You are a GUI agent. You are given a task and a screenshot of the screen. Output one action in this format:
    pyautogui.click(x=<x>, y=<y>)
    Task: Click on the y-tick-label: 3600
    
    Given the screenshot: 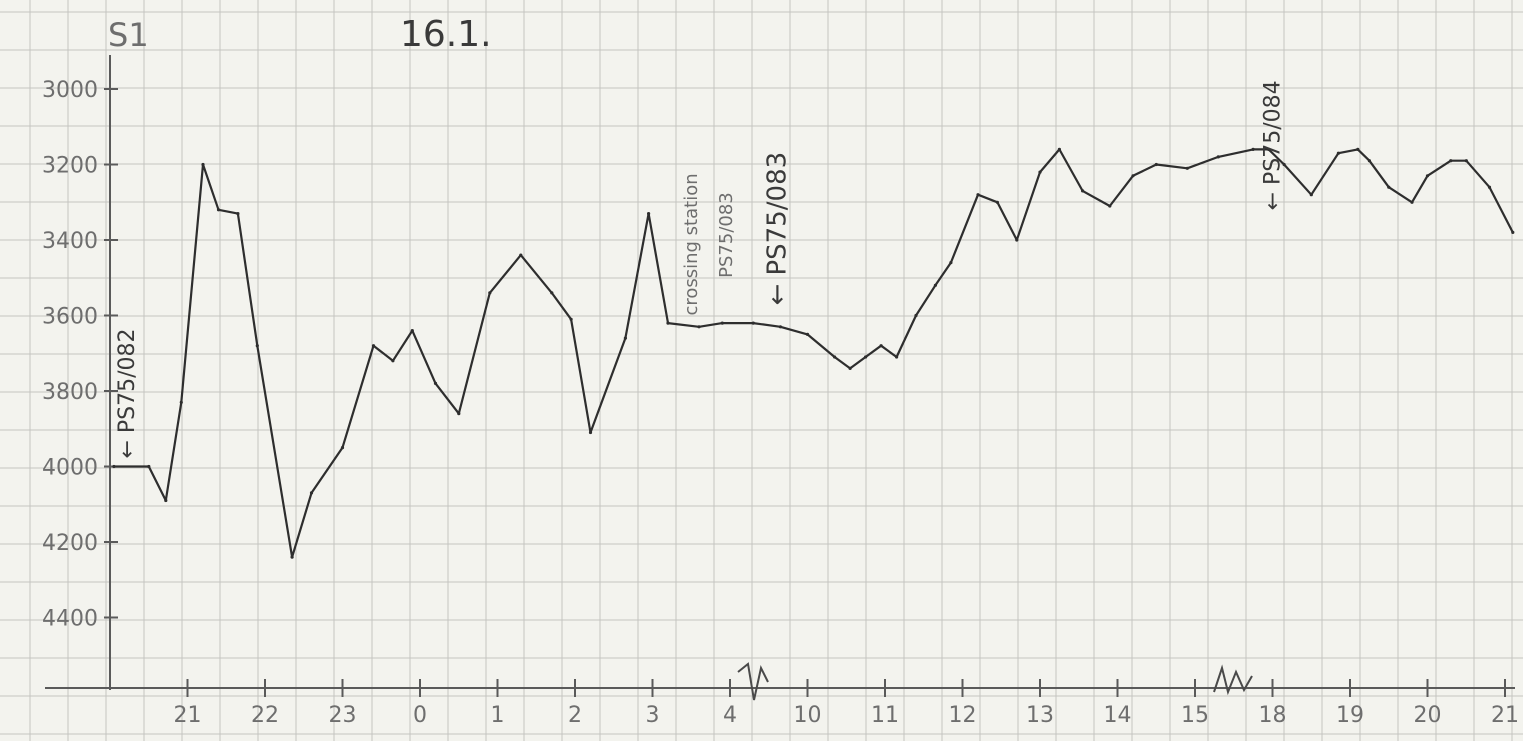 What is the action you would take?
    pyautogui.click(x=70, y=317)
    